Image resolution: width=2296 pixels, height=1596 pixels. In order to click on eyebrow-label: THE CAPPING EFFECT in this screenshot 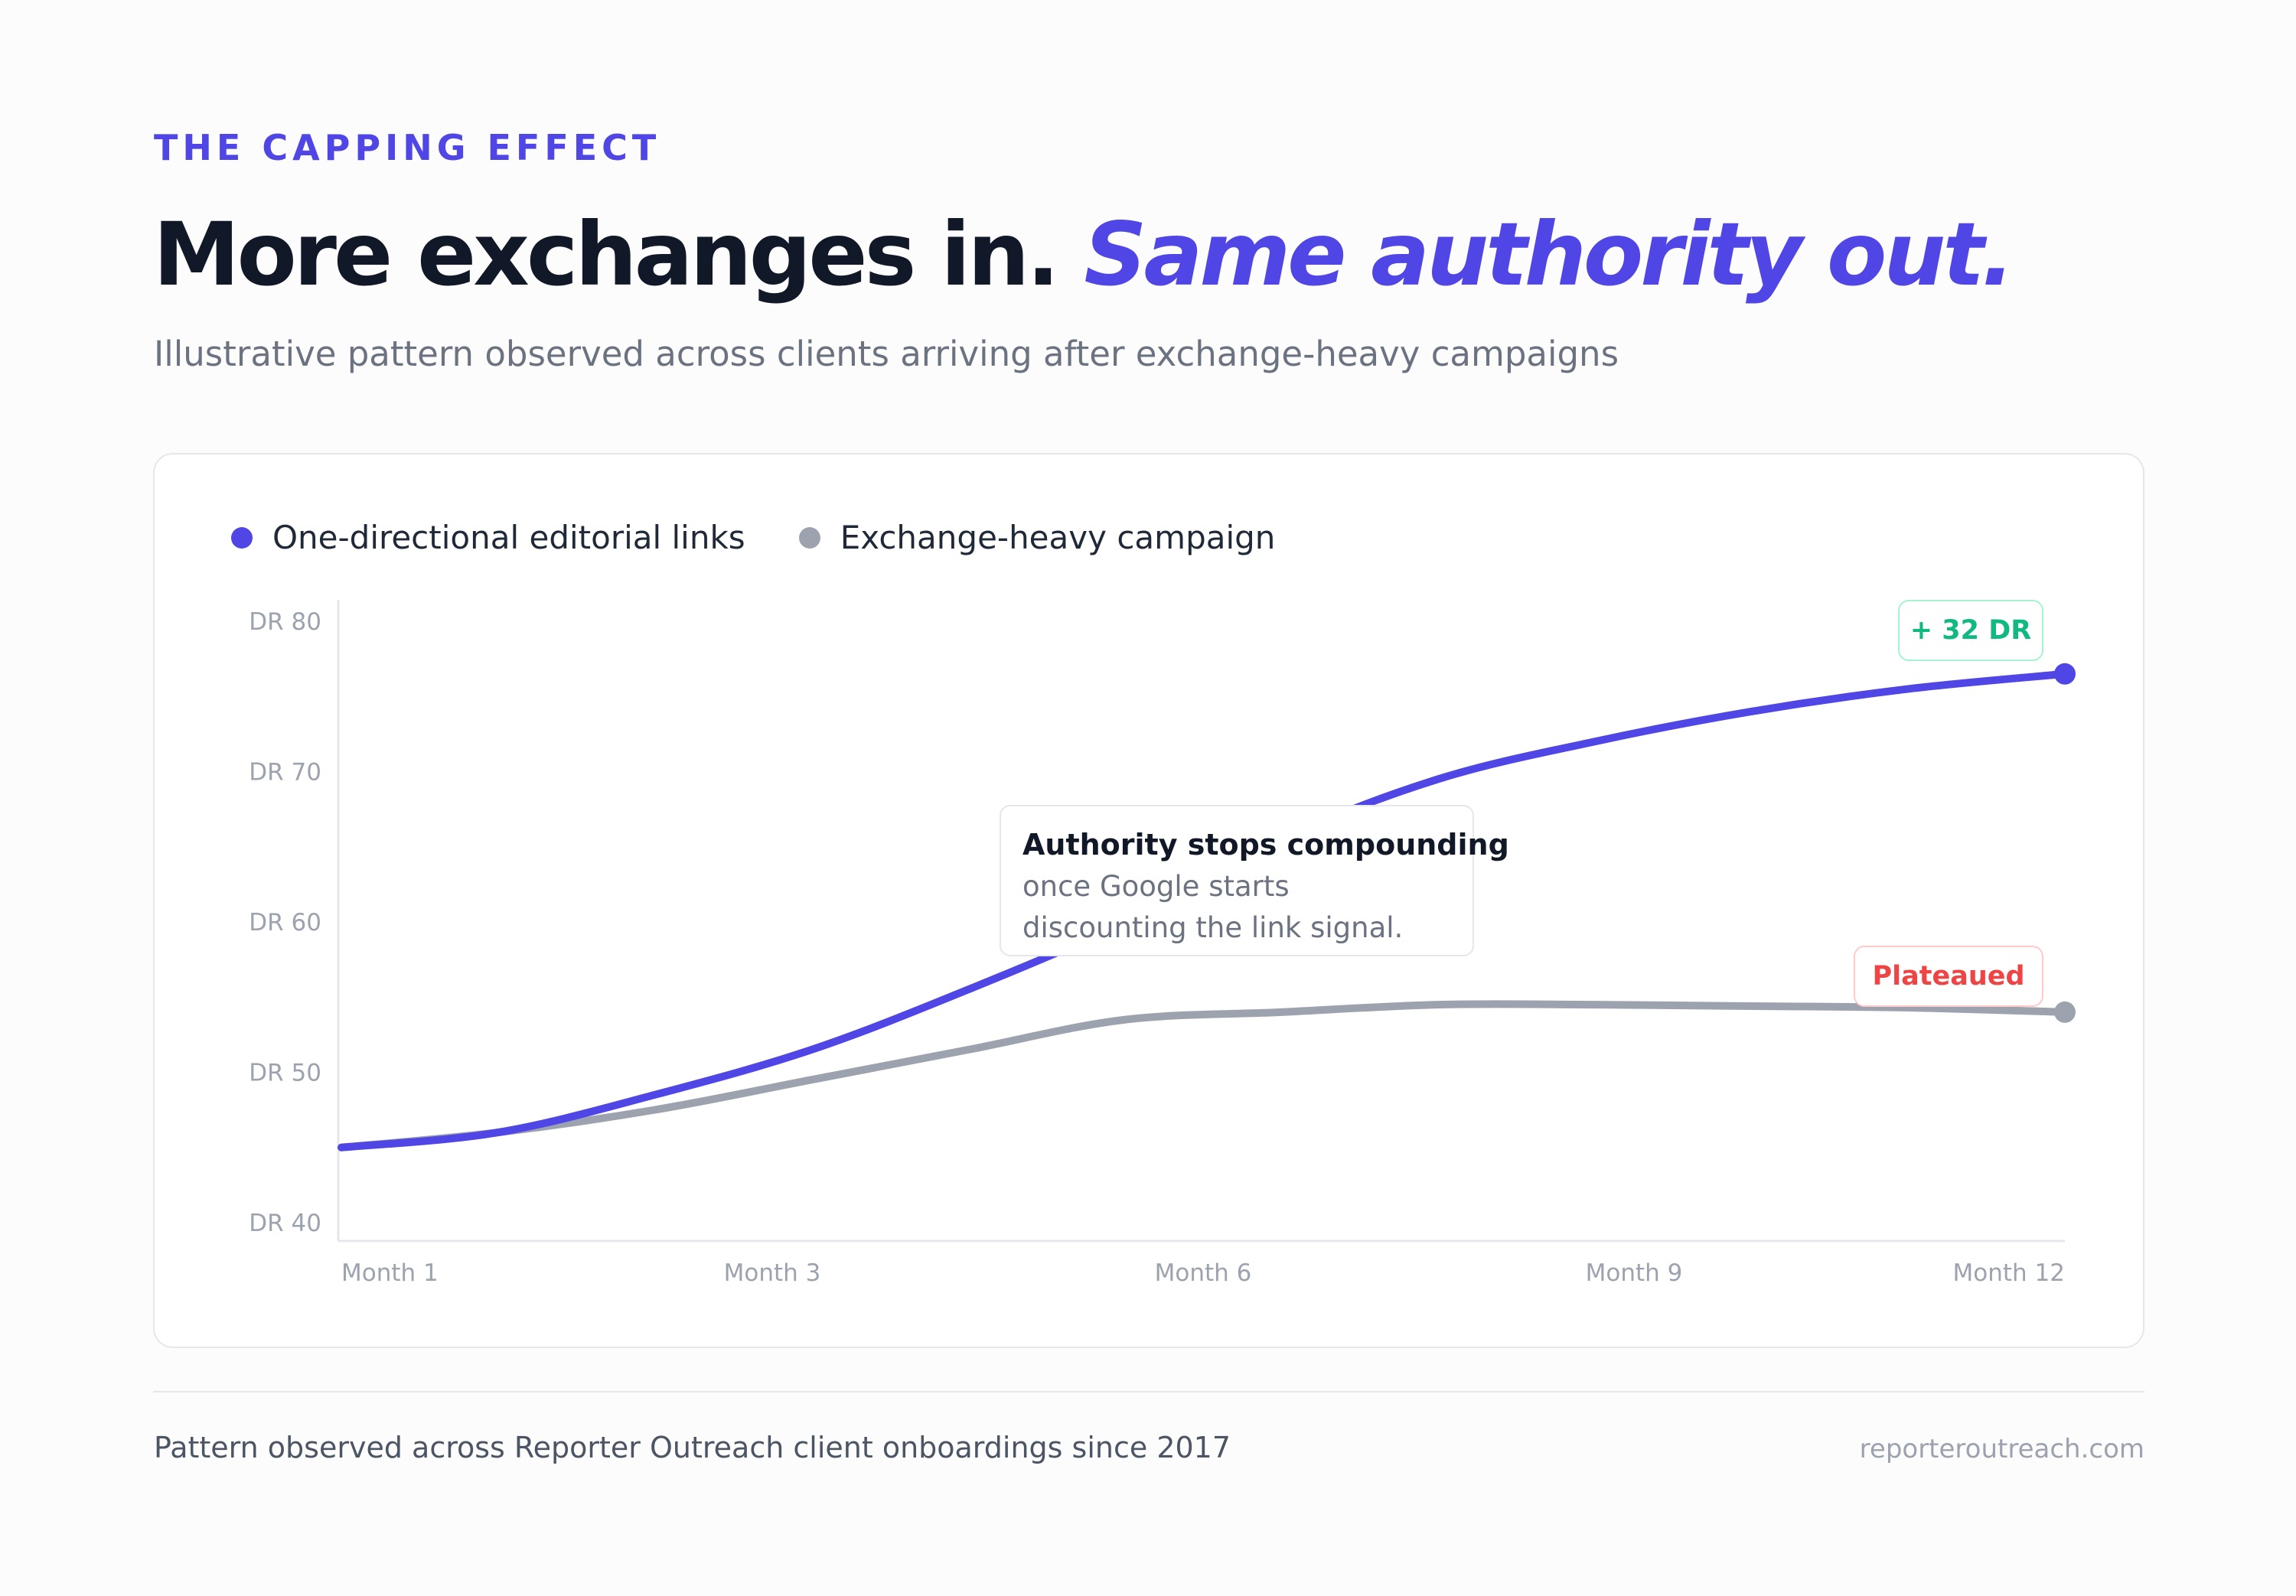, I will do `click(407, 147)`.